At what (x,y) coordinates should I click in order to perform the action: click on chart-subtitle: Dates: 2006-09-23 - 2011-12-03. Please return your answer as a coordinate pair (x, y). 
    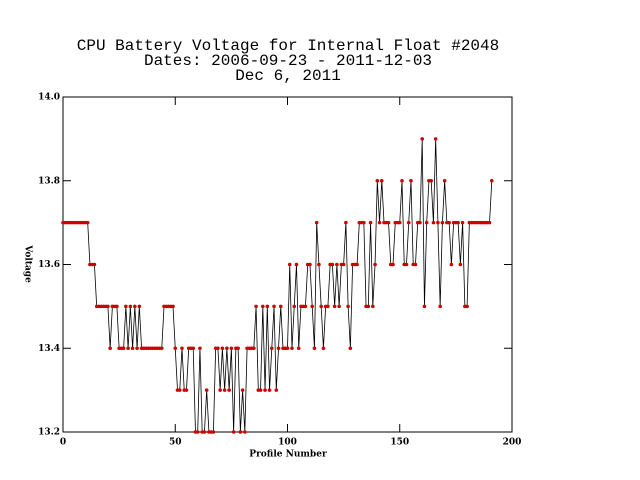
    Looking at the image, I should click on (288, 61).